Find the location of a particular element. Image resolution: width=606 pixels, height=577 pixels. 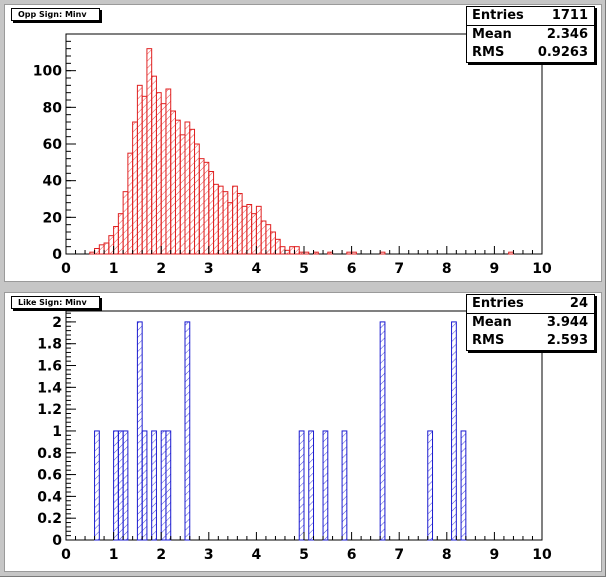

stats-value: 2.346 is located at coordinates (567, 34).